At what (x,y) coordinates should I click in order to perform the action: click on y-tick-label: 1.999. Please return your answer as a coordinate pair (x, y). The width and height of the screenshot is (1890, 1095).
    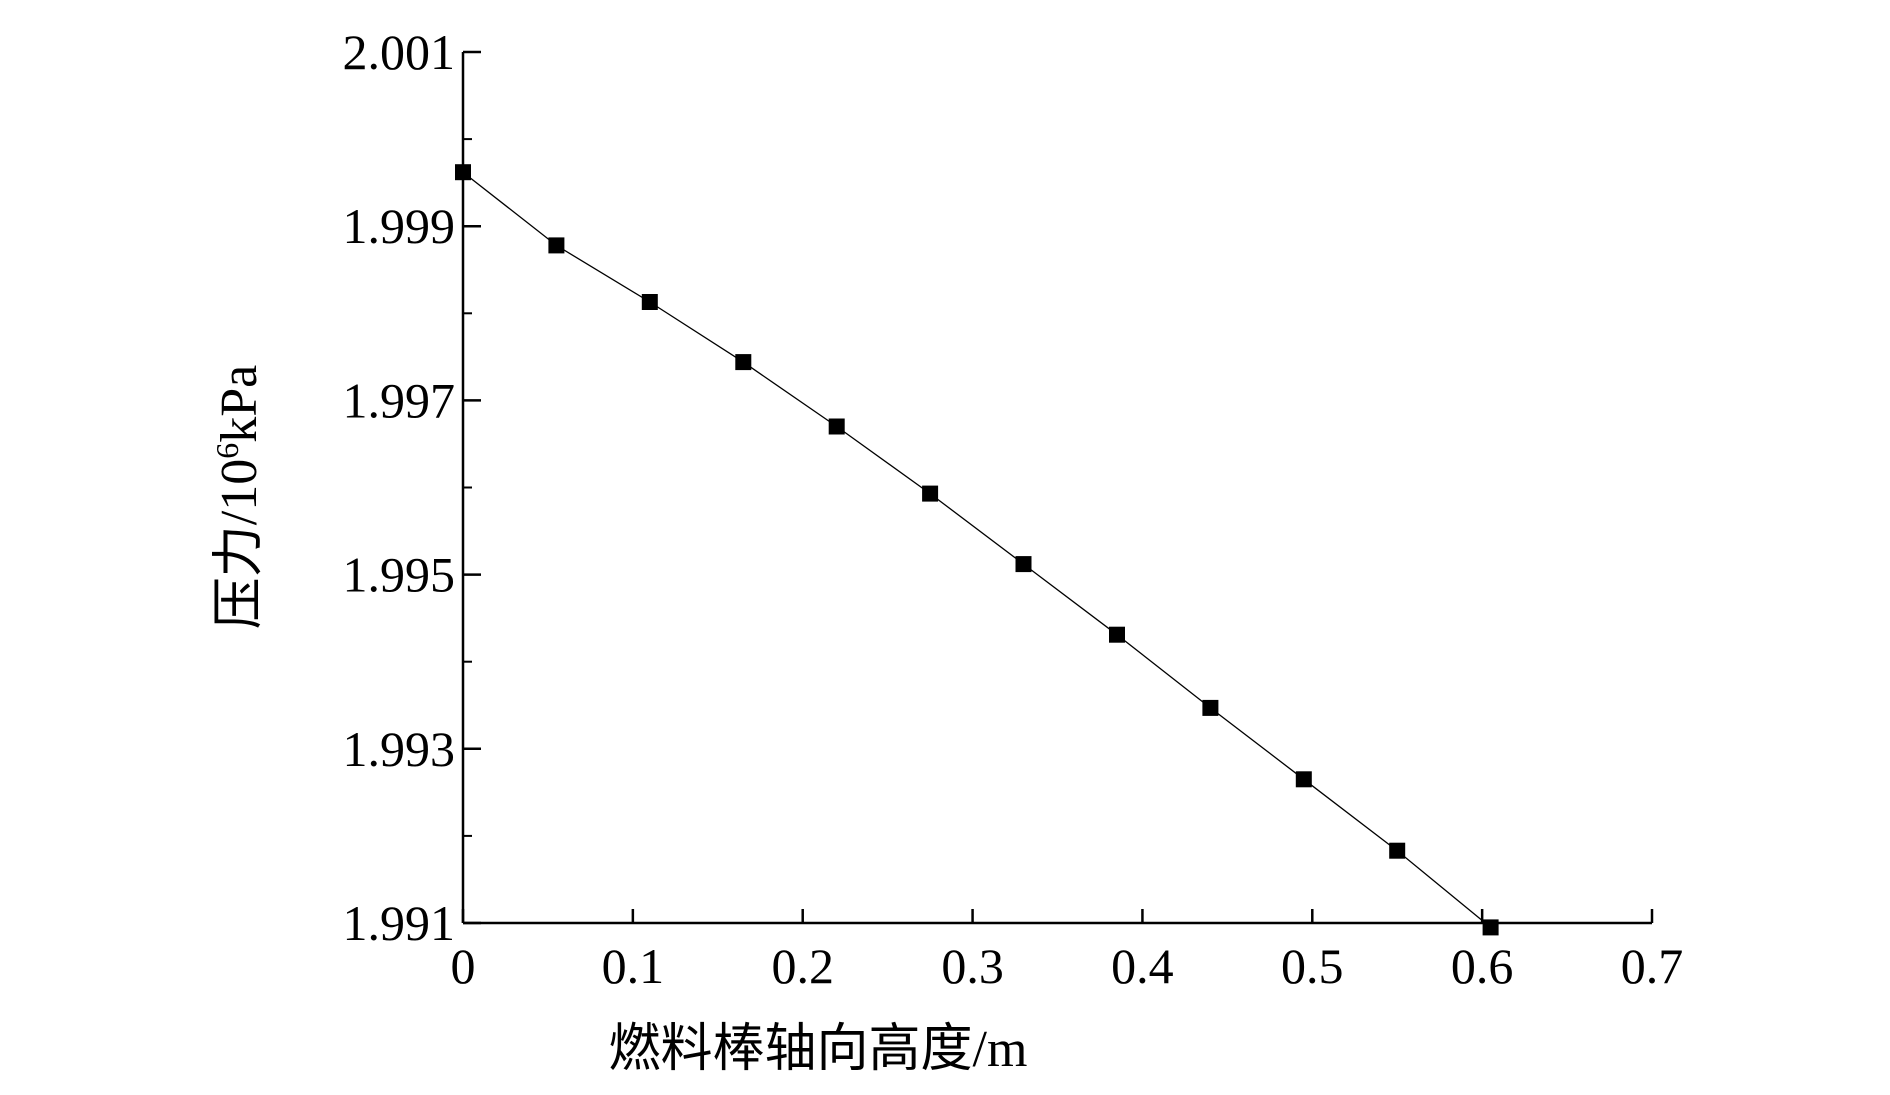
    Looking at the image, I should click on (399, 226).